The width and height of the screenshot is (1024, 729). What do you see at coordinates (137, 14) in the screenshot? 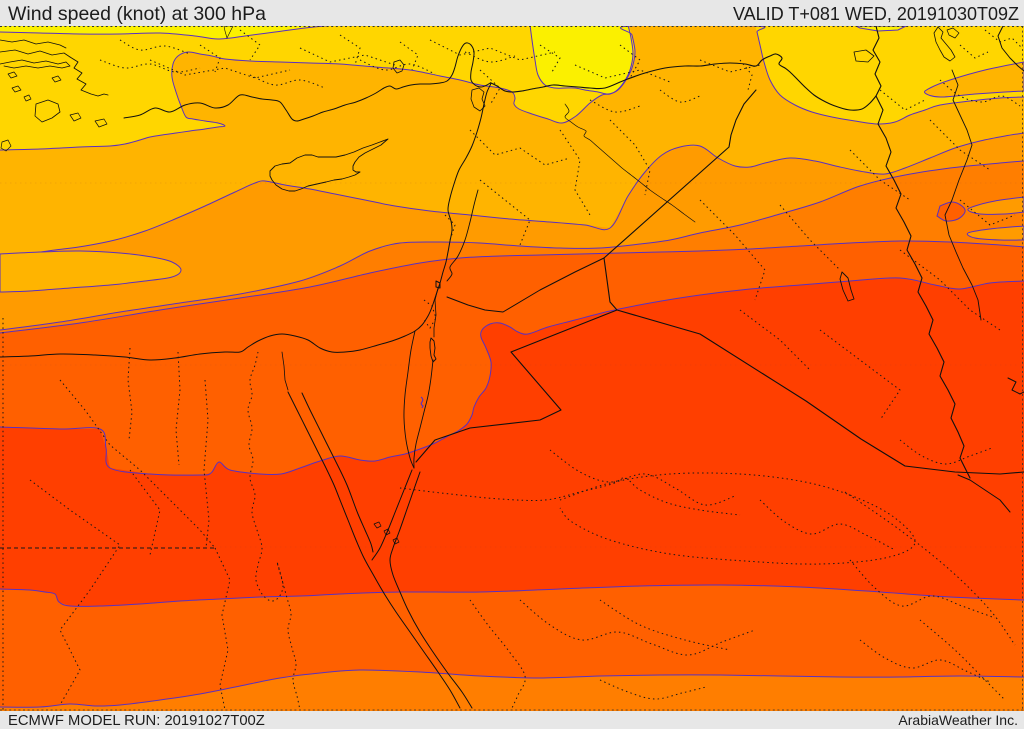
I see `svg-text: Wind speed (knot) at 300 hPa` at bounding box center [137, 14].